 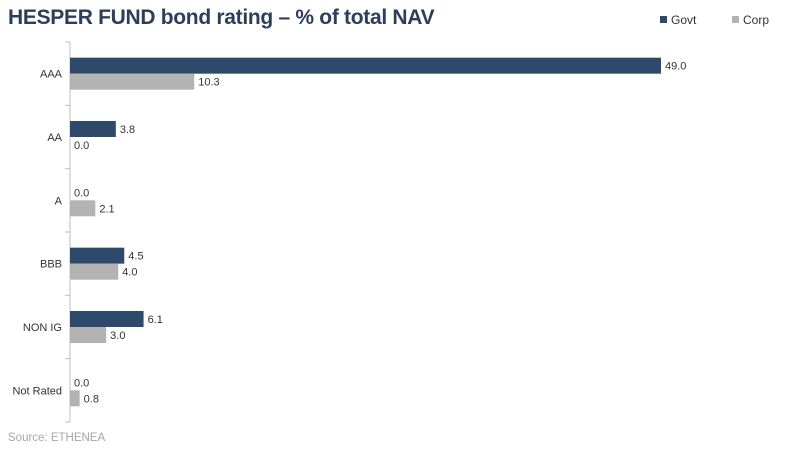 I want to click on value-label-govt-not-rated: 0.0, so click(x=81, y=383).